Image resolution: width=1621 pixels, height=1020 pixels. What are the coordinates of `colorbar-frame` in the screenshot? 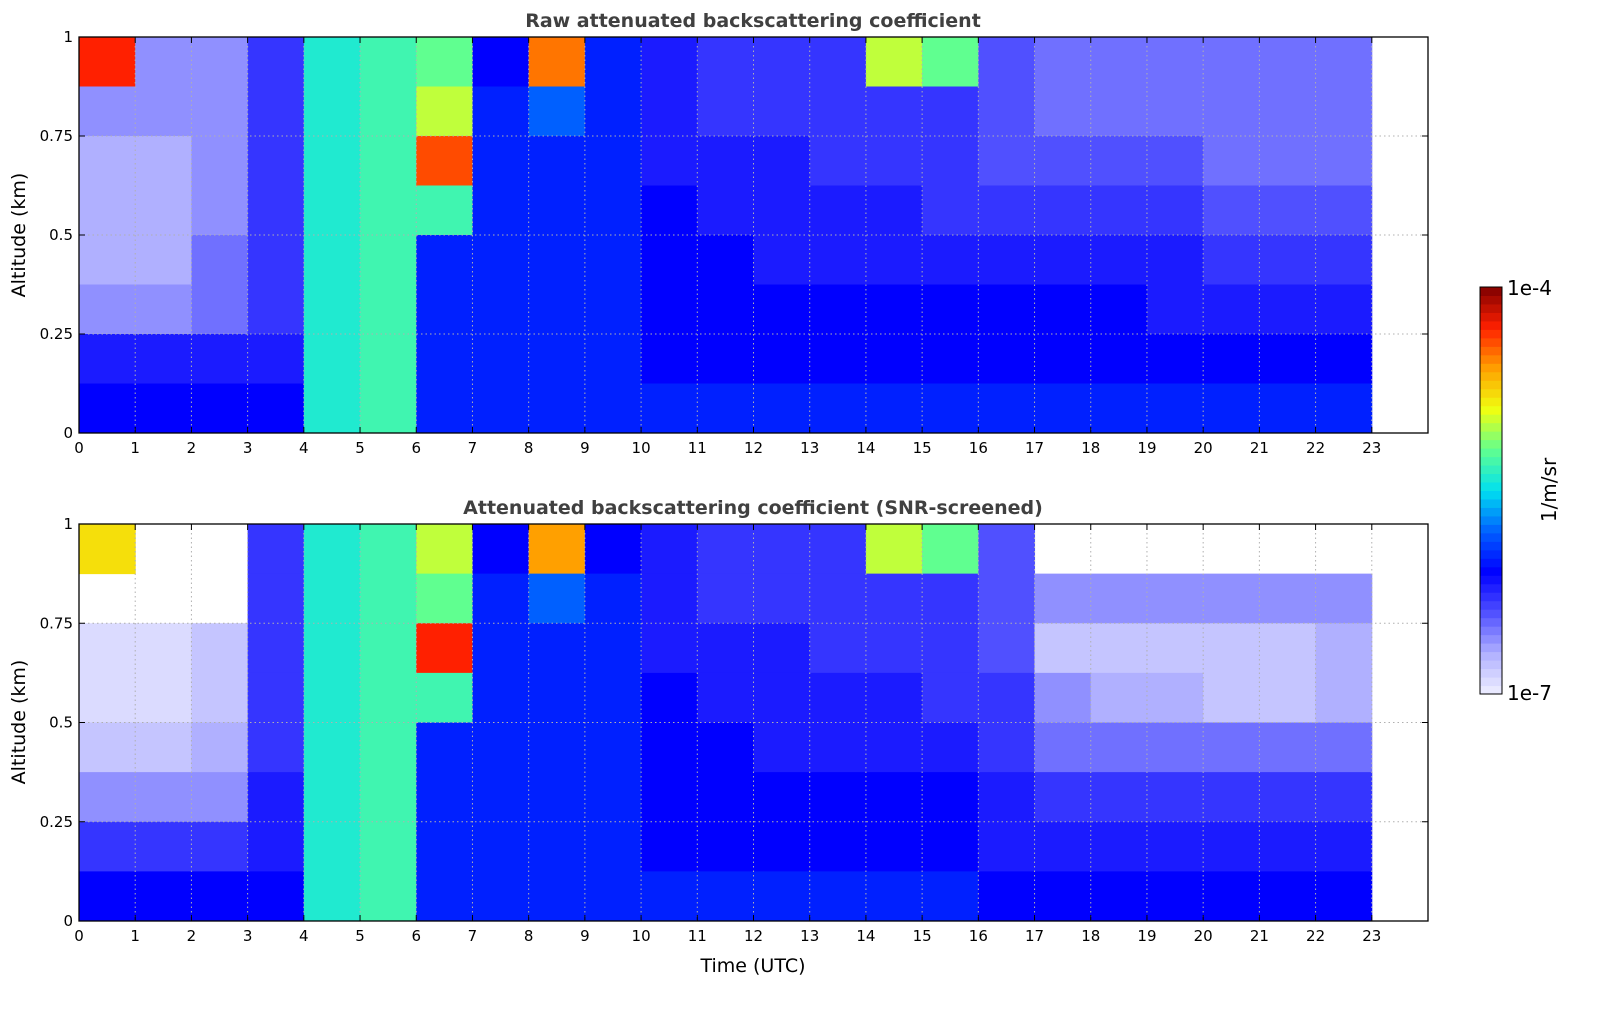 It's located at (1491, 490).